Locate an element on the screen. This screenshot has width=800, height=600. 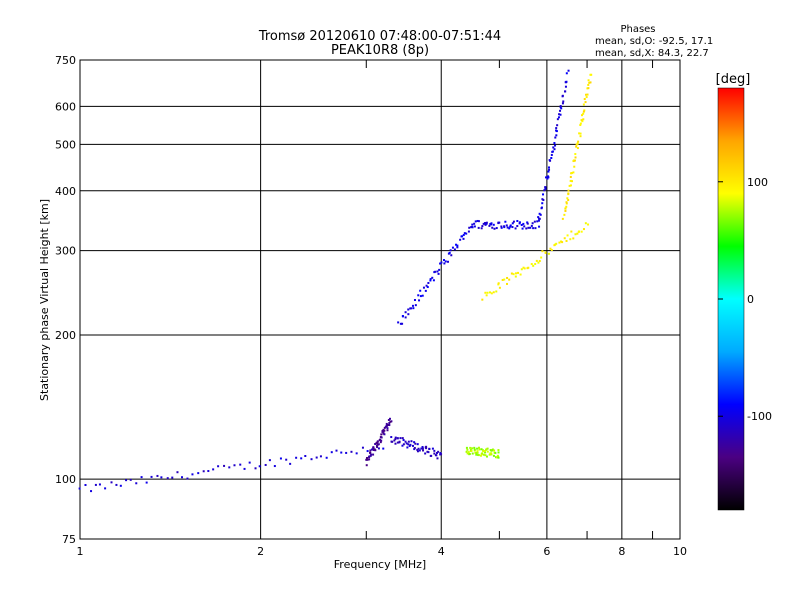
y-tick-label: 75 is located at coordinates (69, 539).